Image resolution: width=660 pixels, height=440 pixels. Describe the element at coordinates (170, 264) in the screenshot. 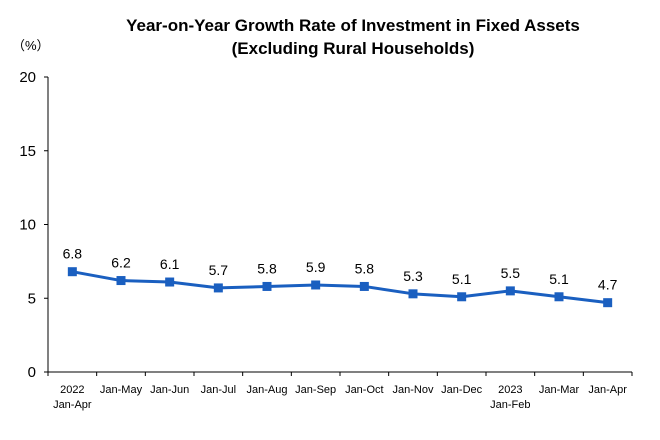

I see `data-label: 6.1` at that location.